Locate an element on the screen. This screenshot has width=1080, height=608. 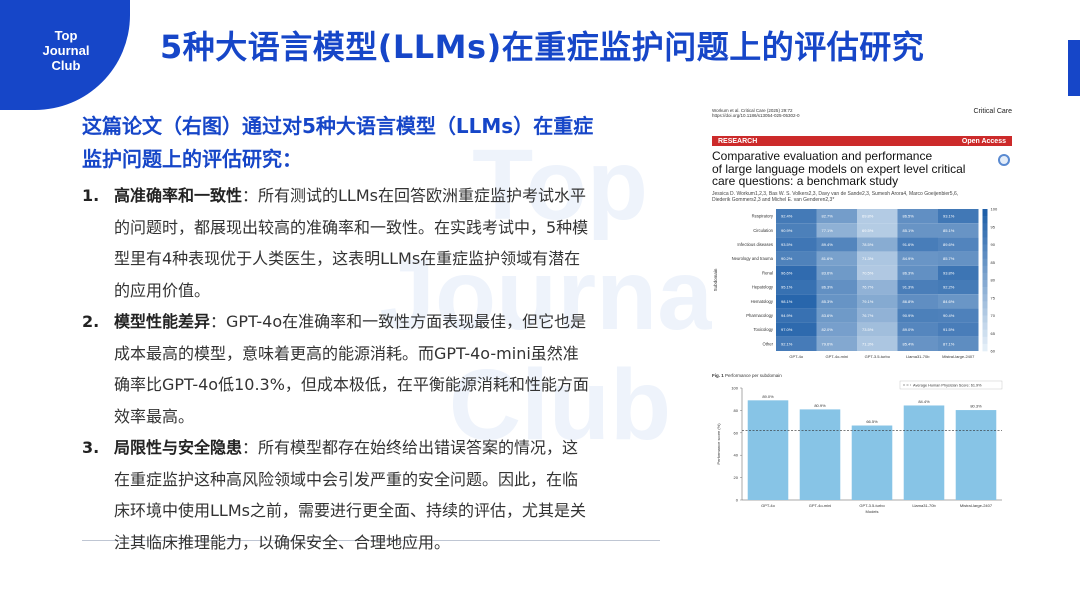
item-text: 确率比GPT-4o低10.3%，但成本极低，在平衡能源消耗和性能方面 is located at coordinates (351, 384).